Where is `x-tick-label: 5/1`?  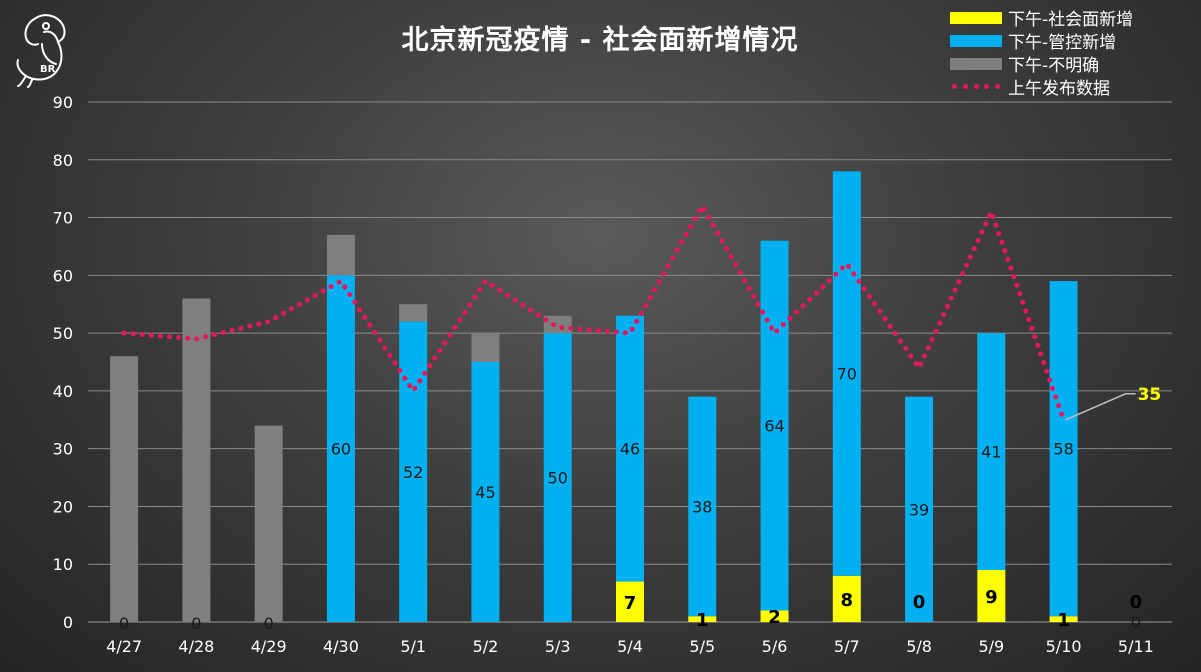 x-tick-label: 5/1 is located at coordinates (413, 646).